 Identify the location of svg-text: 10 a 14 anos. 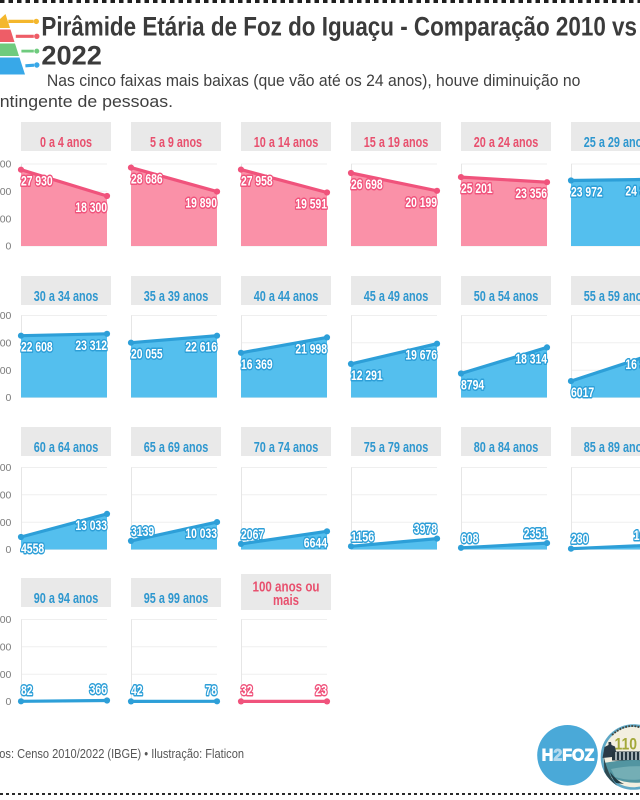
(286, 142).